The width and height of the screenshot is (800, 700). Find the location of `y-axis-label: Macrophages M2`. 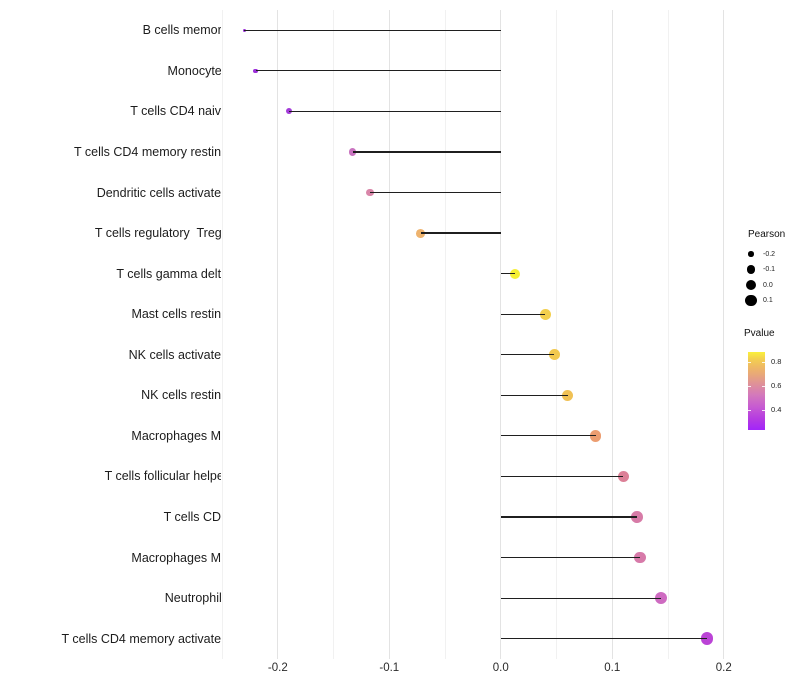

y-axis-label: Macrophages M2 is located at coordinates (179, 435).